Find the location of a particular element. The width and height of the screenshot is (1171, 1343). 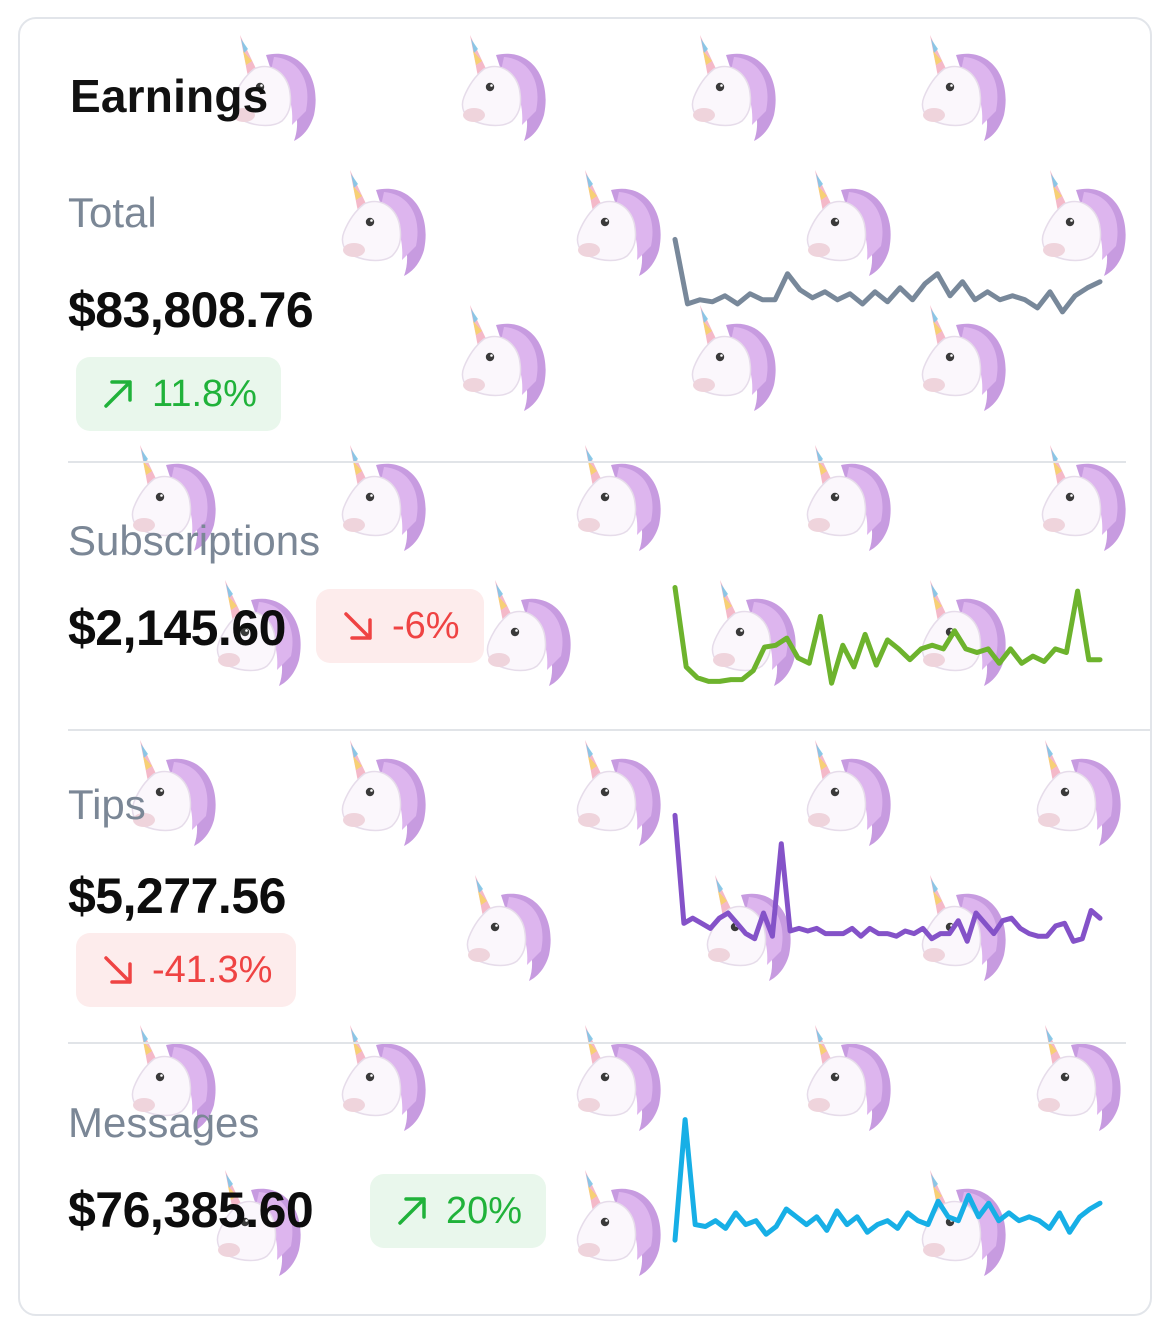

sparkline-messages is located at coordinates (887, 1180).